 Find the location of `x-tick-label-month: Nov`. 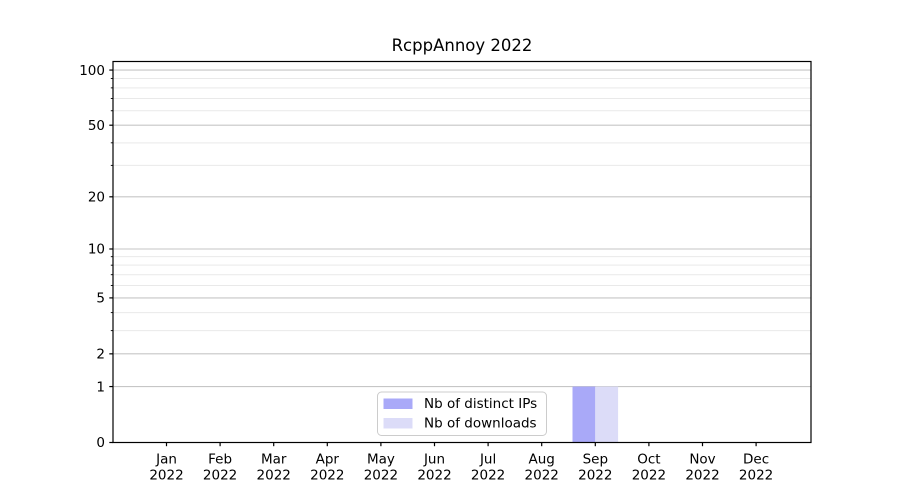

x-tick-label-month: Nov is located at coordinates (702, 460).